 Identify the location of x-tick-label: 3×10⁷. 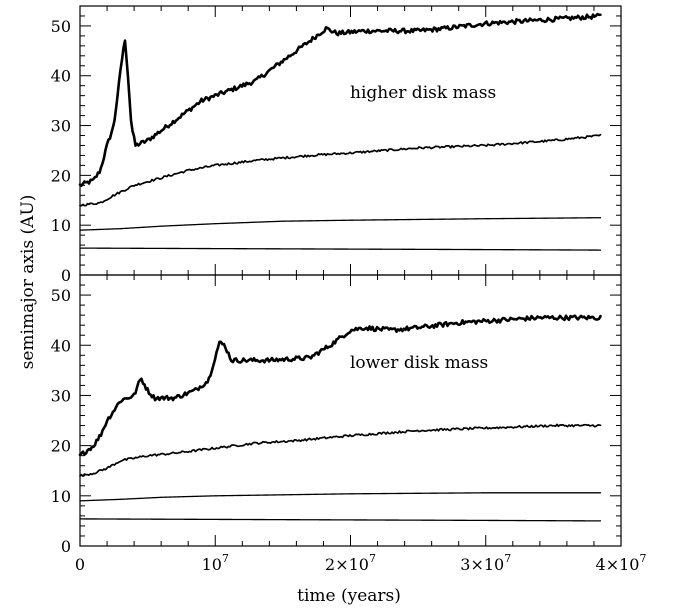
(485, 563).